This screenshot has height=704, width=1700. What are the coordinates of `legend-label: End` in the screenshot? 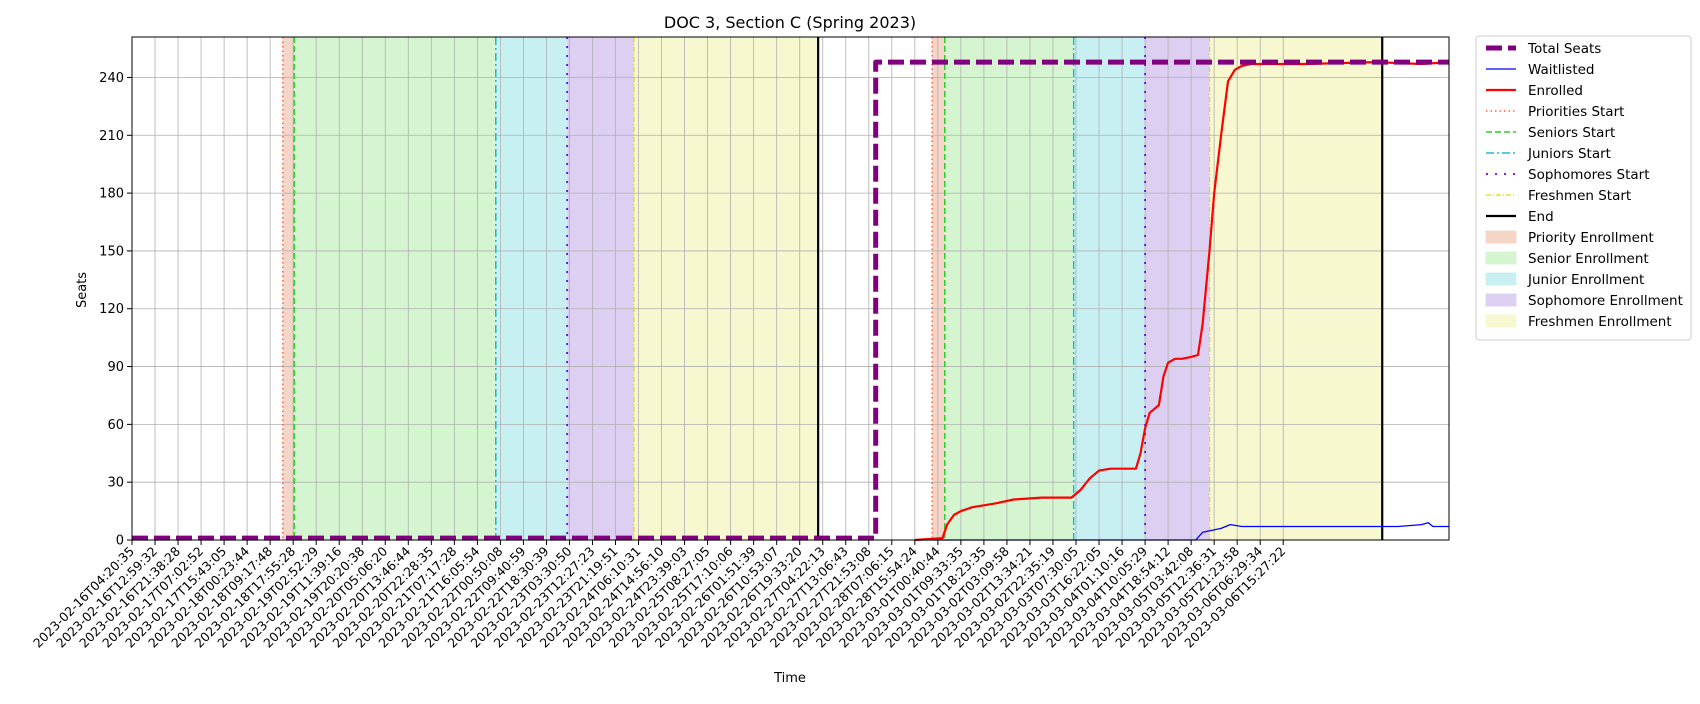 It's located at (1541, 217).